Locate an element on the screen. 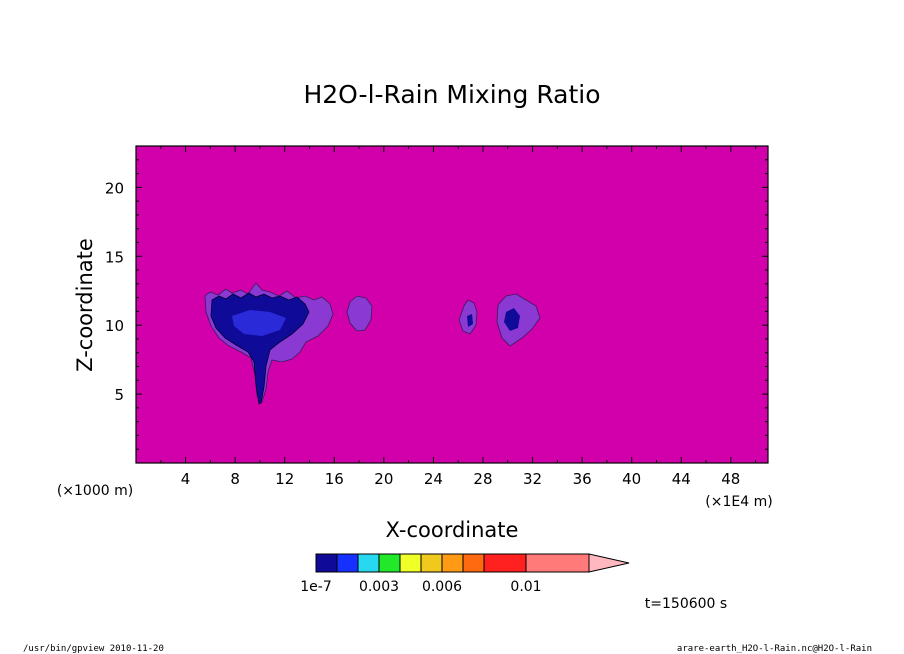 This screenshot has width=904, height=654. x-tick-label: 40 is located at coordinates (631, 479).